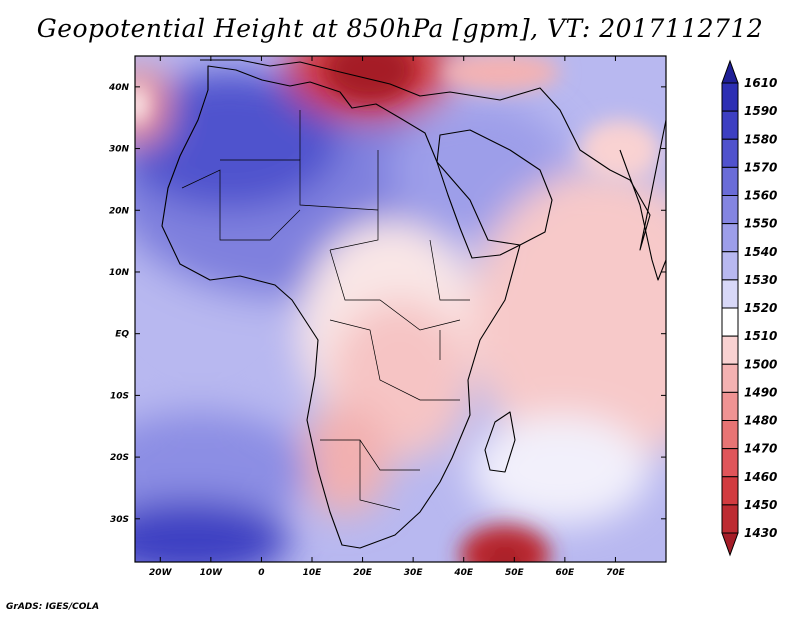 Image resolution: width=800 pixels, height=618 pixels. I want to click on field-med-core, so click(370, 79).